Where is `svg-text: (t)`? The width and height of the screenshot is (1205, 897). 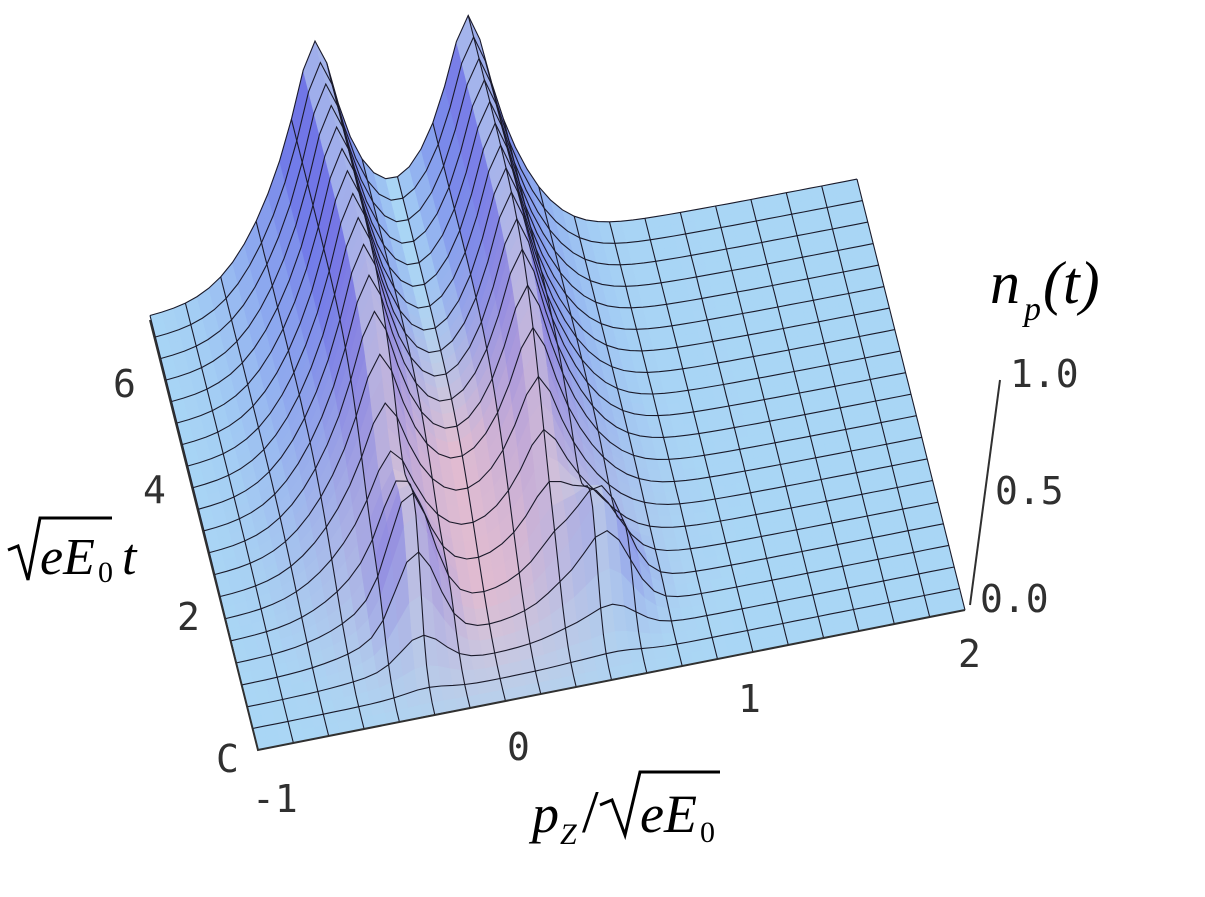 svg-text: (t) is located at coordinates (1071, 283).